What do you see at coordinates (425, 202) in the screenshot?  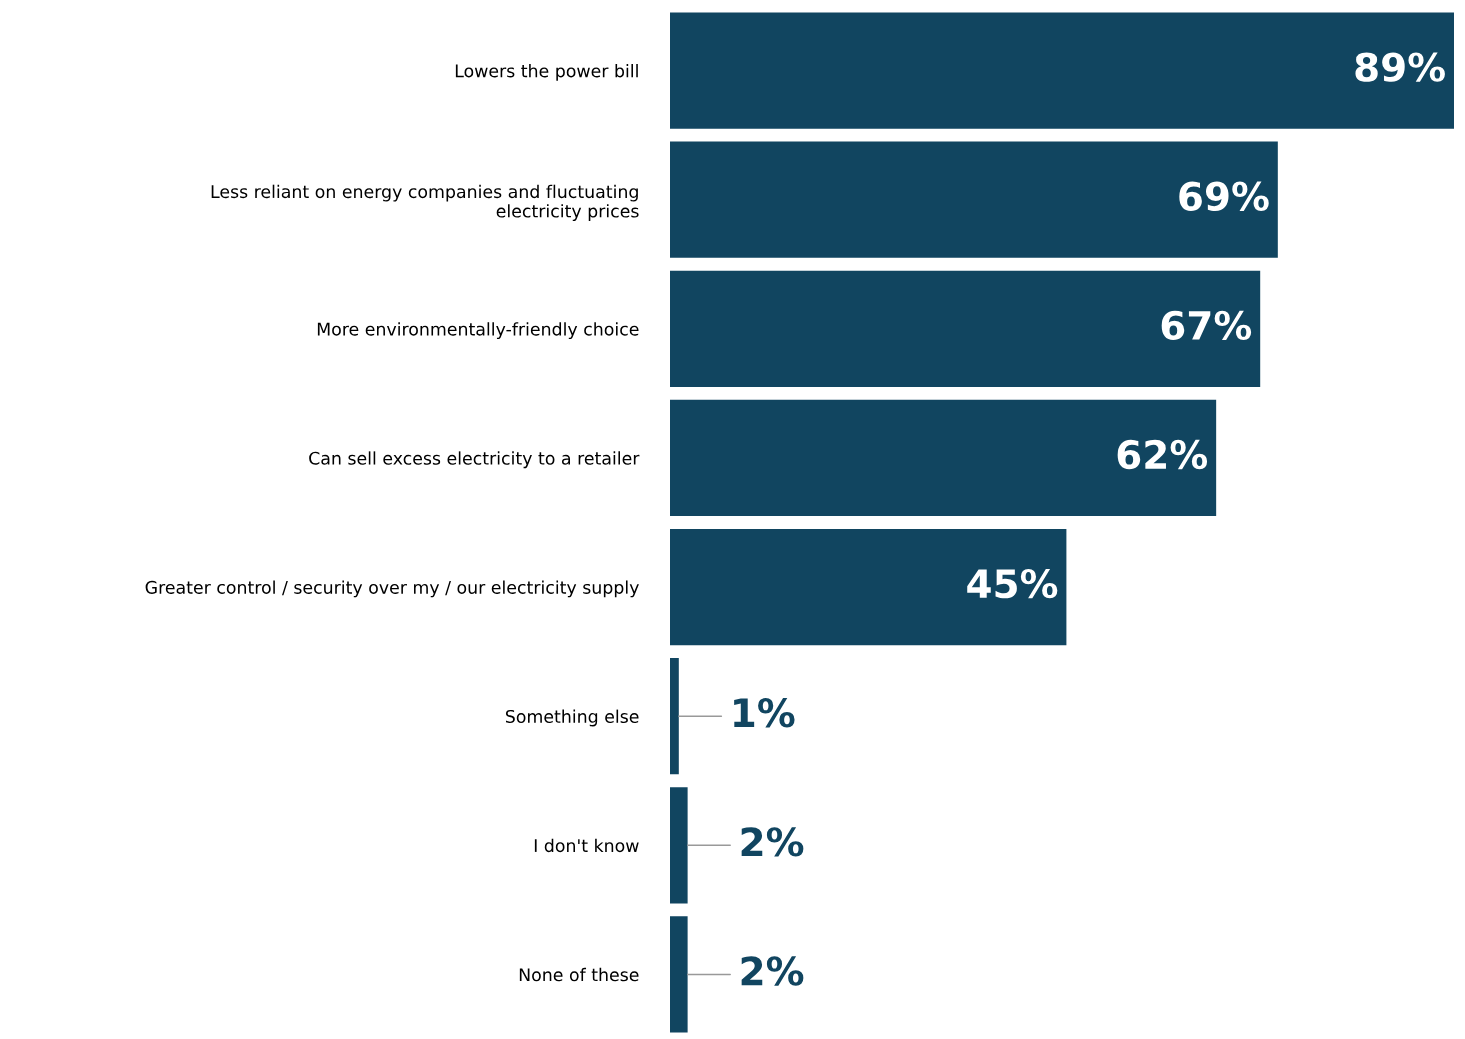 I see `y-tick-label: Less reliant on energy companies and fluctuating electricity prices` at bounding box center [425, 202].